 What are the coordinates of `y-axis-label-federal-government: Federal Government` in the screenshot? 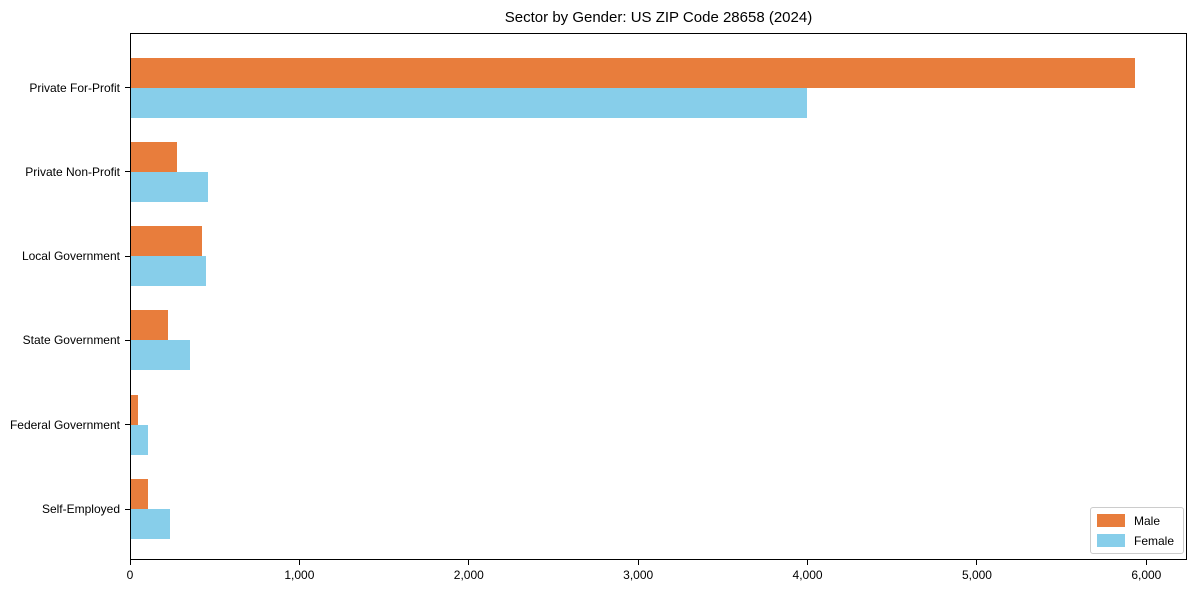 It's located at (64, 424).